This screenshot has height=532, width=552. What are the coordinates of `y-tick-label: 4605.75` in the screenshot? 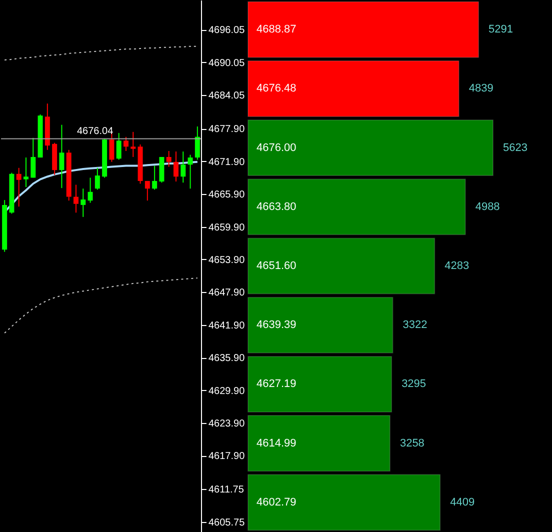 It's located at (227, 522).